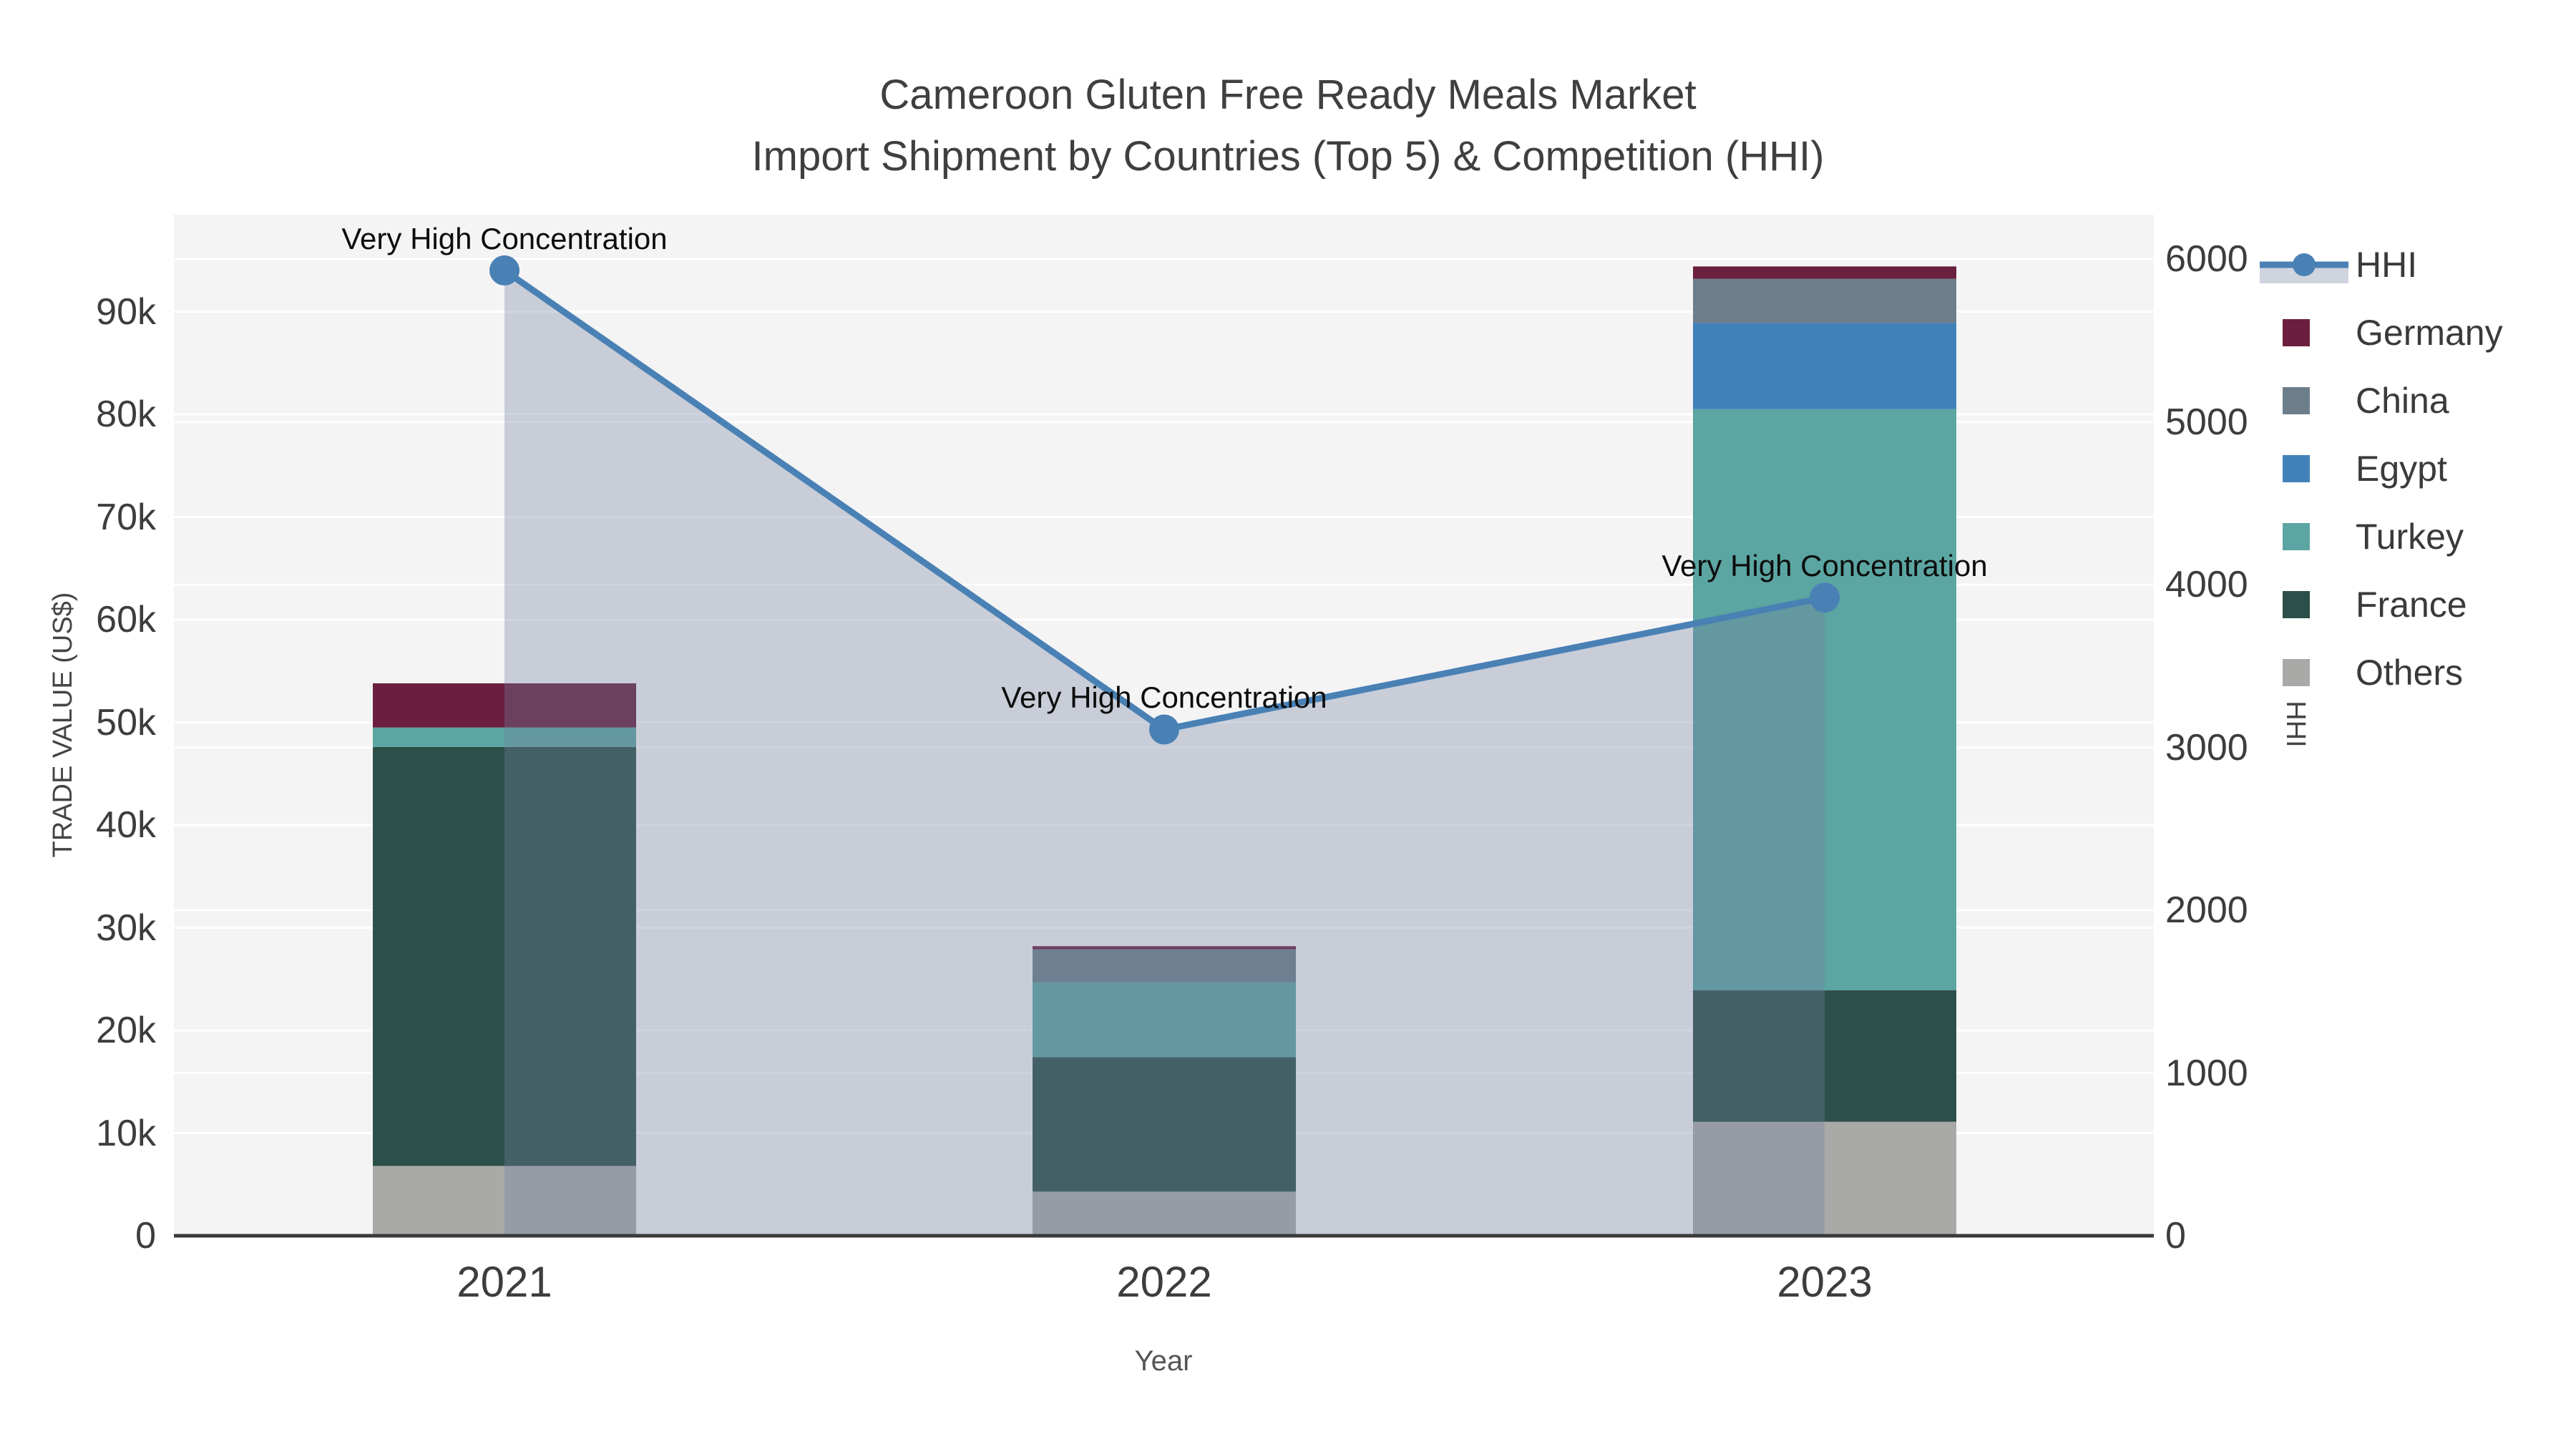 This screenshot has height=1449, width=2576. Describe the element at coordinates (2411, 605) in the screenshot. I see `legend-item-france: France` at that location.